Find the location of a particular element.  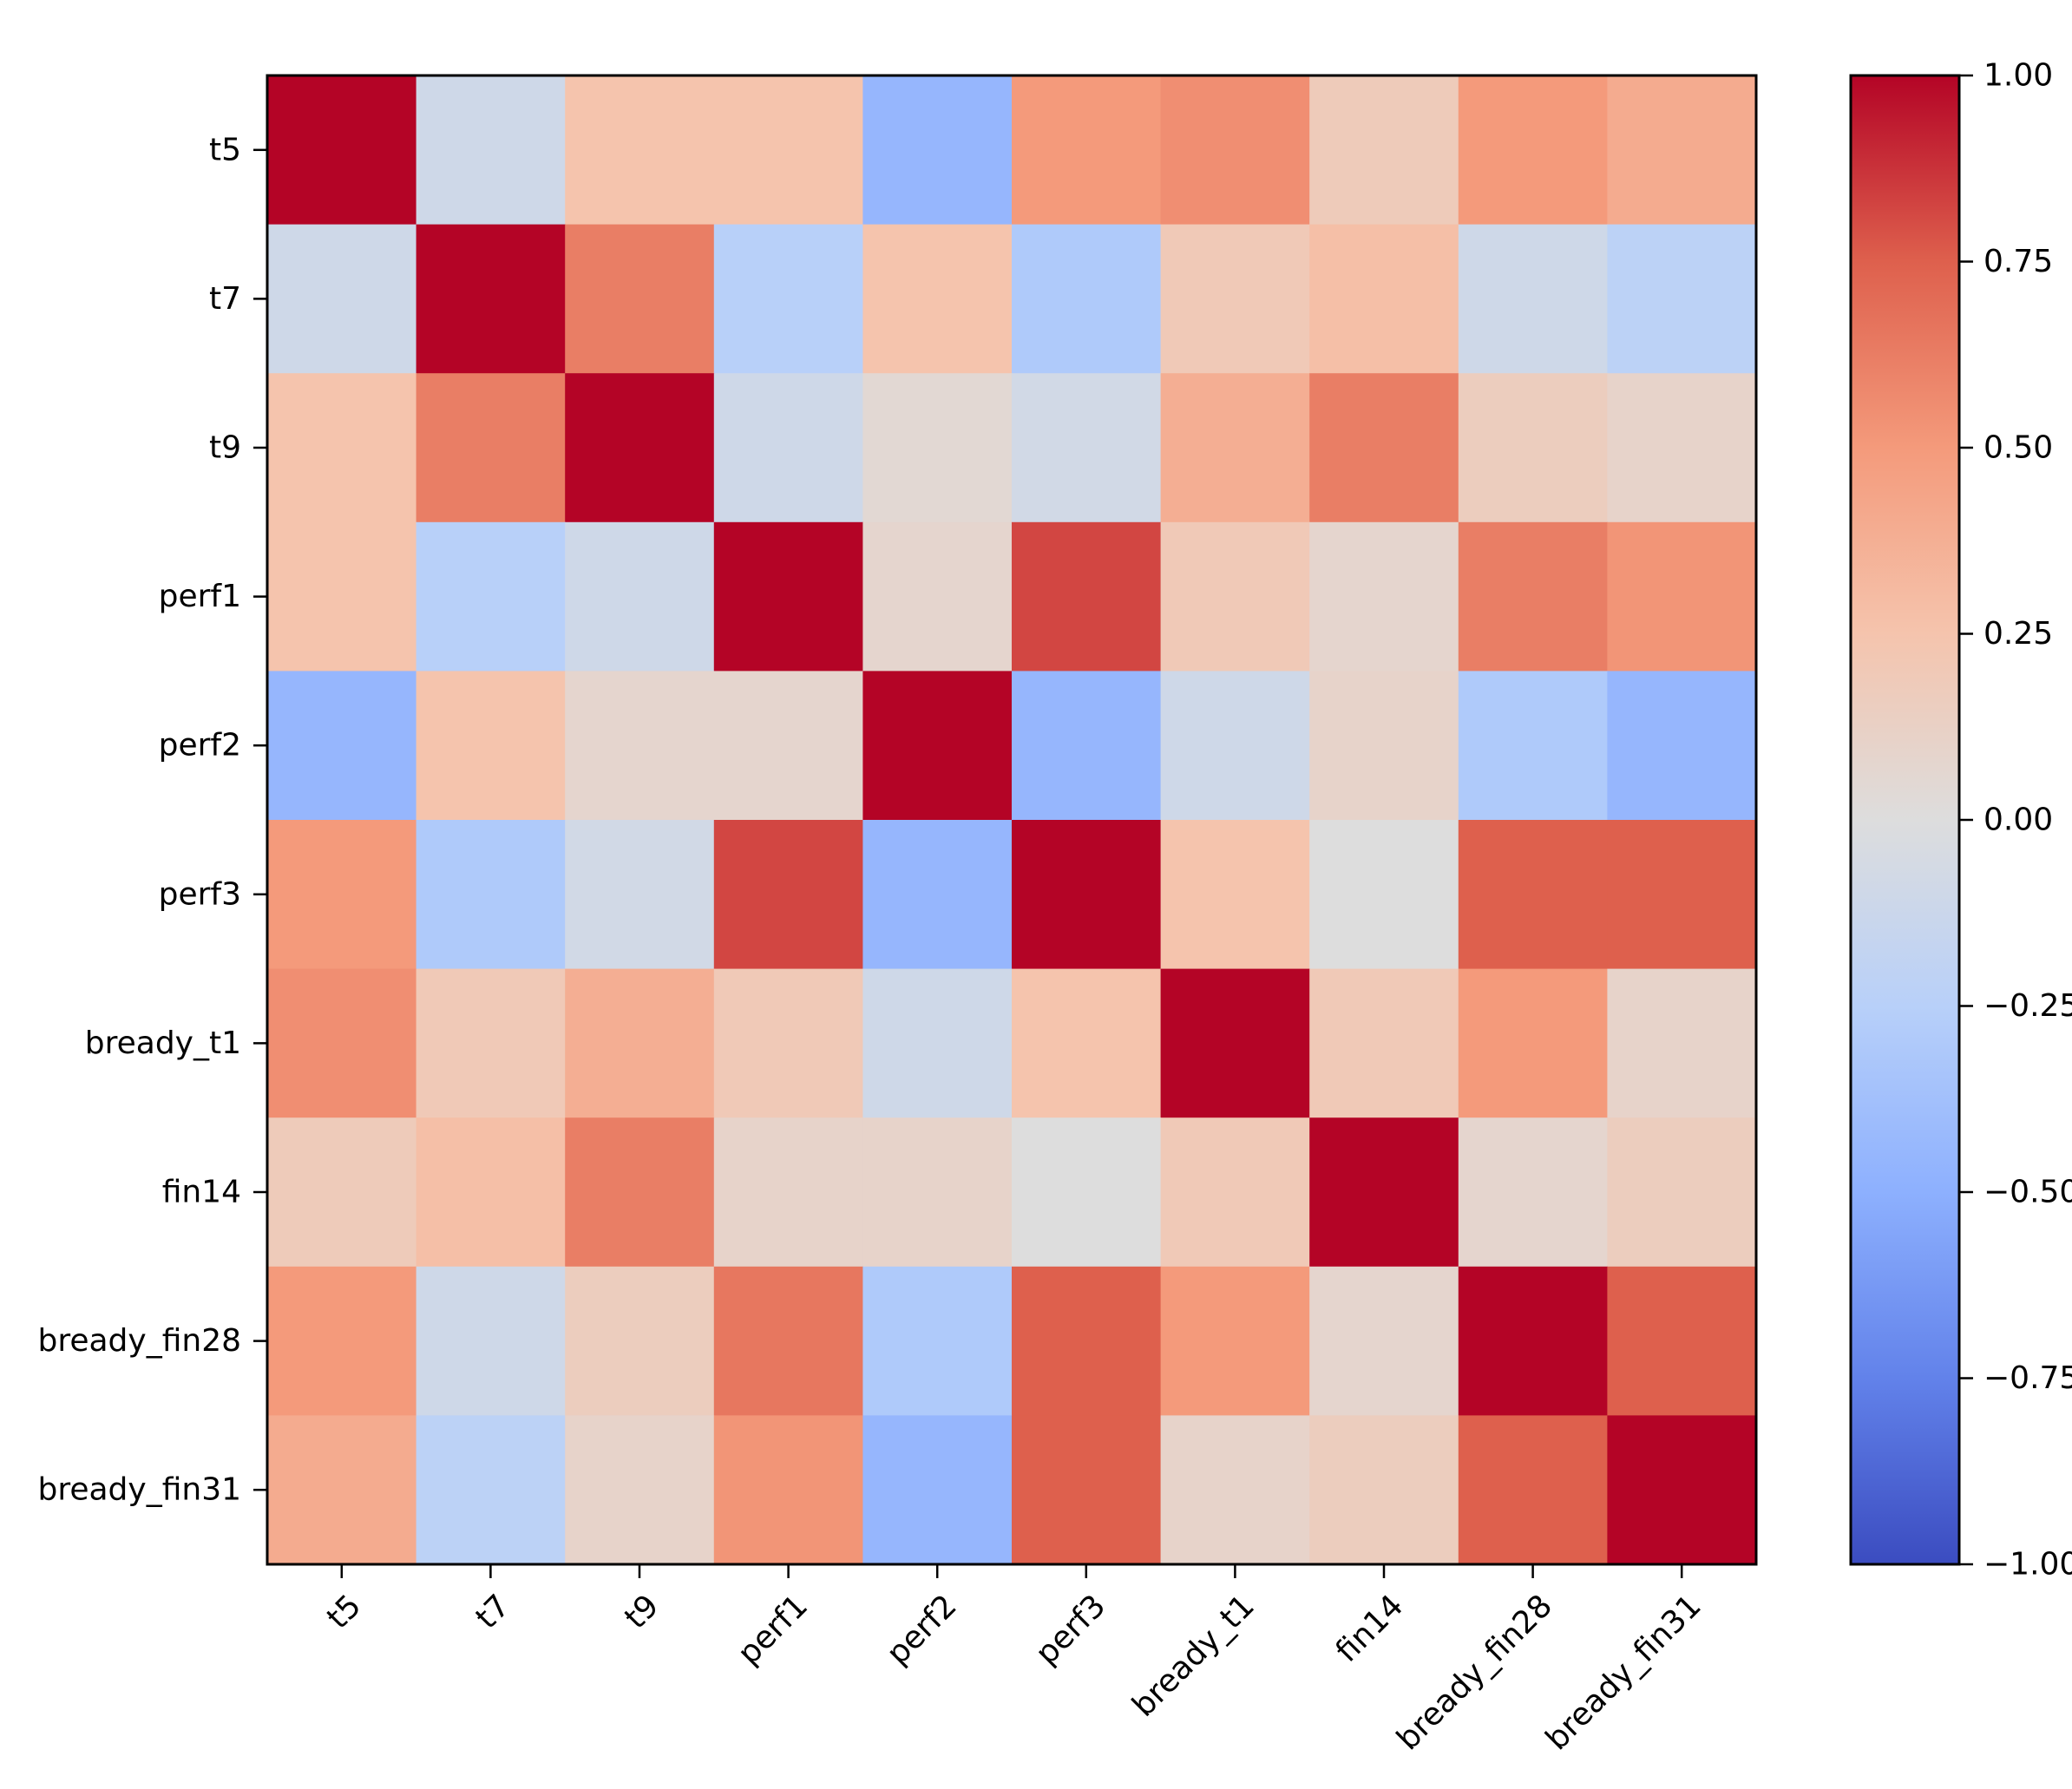

colorbar-tick-label: 1.00 is located at coordinates (2018, 76).